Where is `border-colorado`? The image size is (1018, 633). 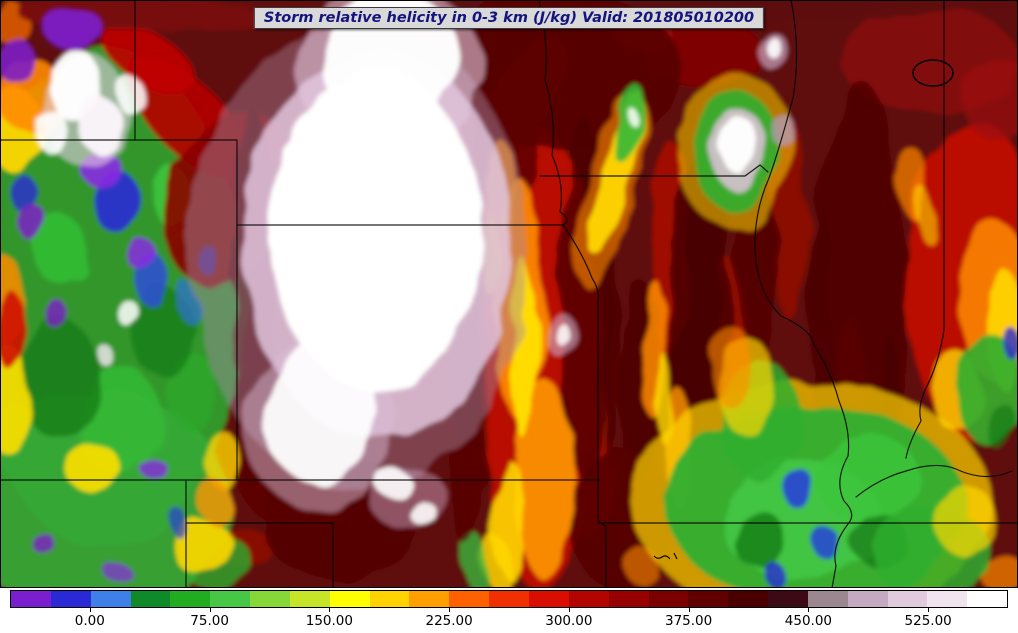 border-colorado is located at coordinates (119, 310).